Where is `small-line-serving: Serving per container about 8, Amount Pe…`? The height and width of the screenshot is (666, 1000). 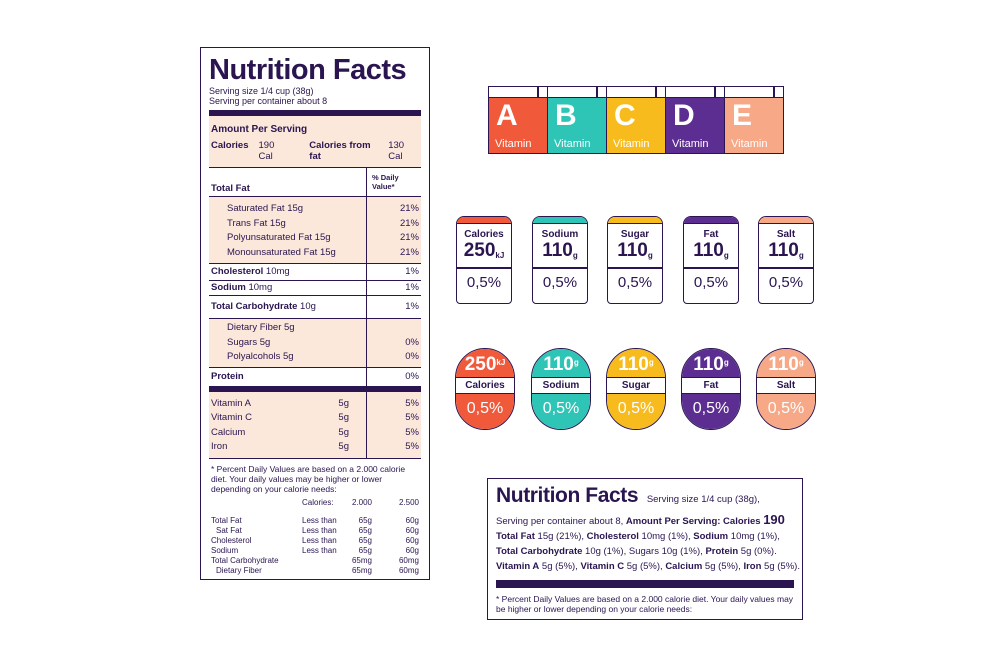
small-line-serving: Serving per container about 8, Amount Pe… is located at coordinates (640, 519).